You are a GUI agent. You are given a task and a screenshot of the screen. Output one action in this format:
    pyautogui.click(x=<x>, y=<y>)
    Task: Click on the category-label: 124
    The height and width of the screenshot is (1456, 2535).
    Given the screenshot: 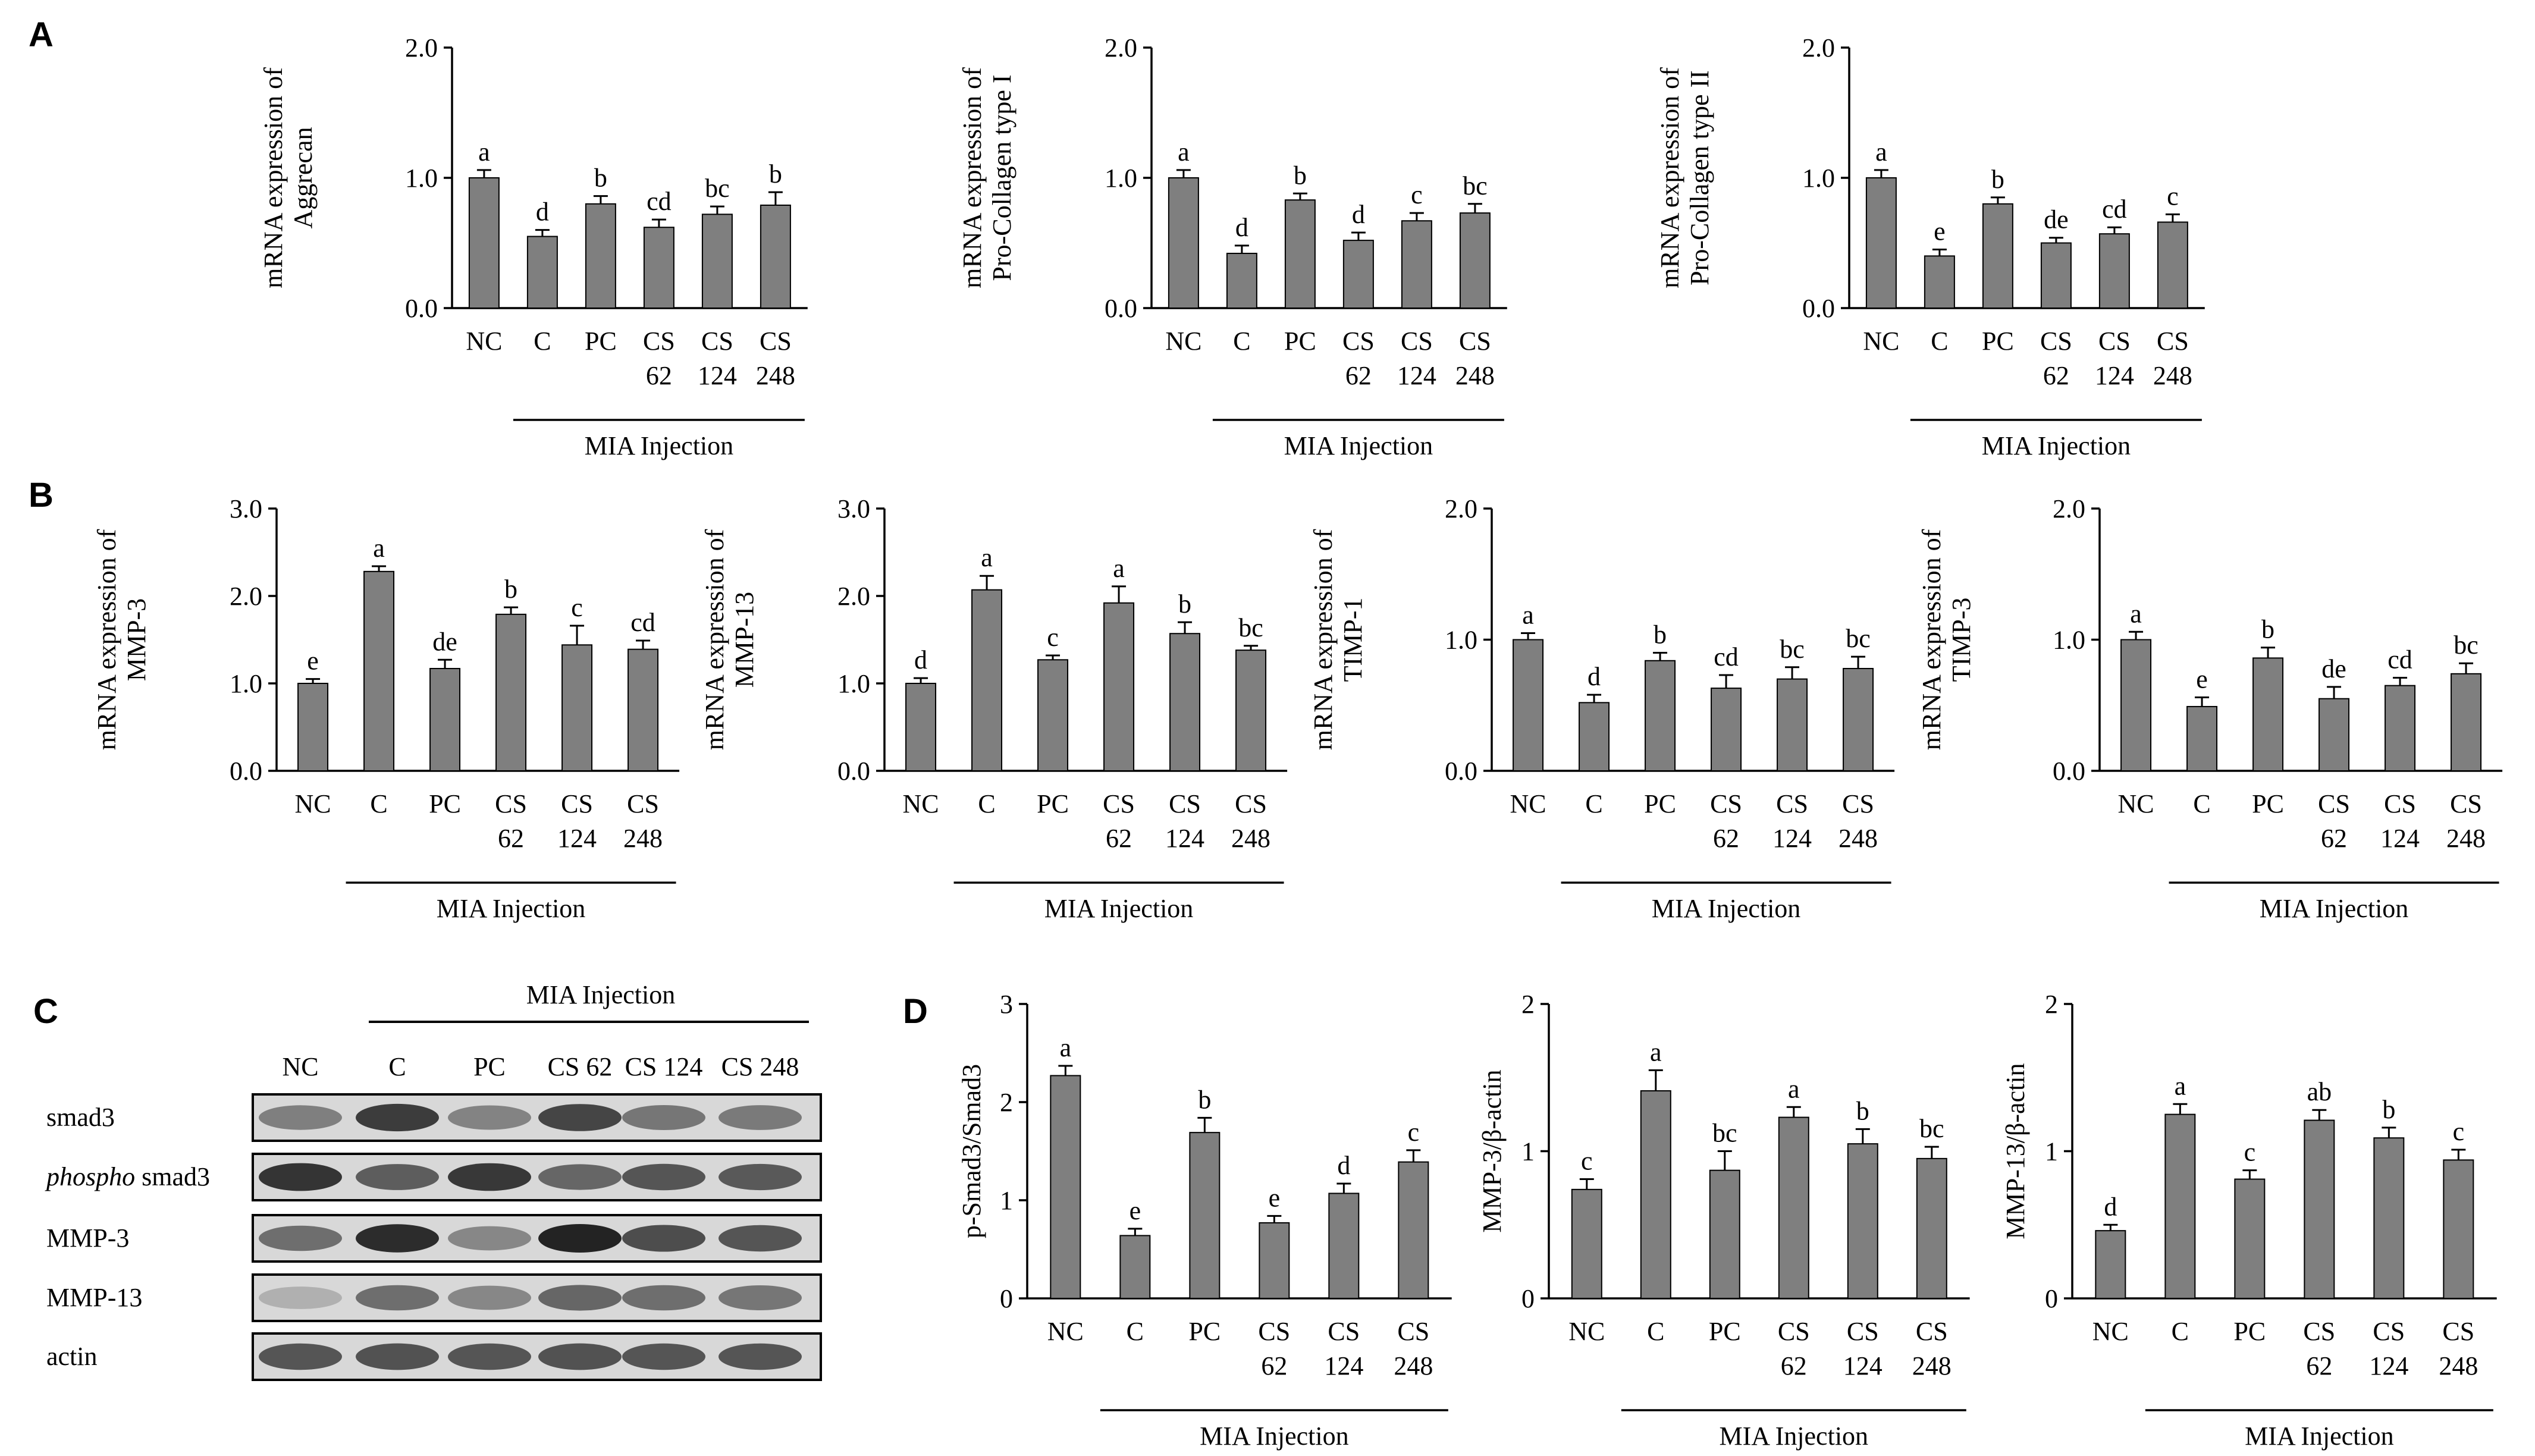 What is the action you would take?
    pyautogui.click(x=1792, y=838)
    